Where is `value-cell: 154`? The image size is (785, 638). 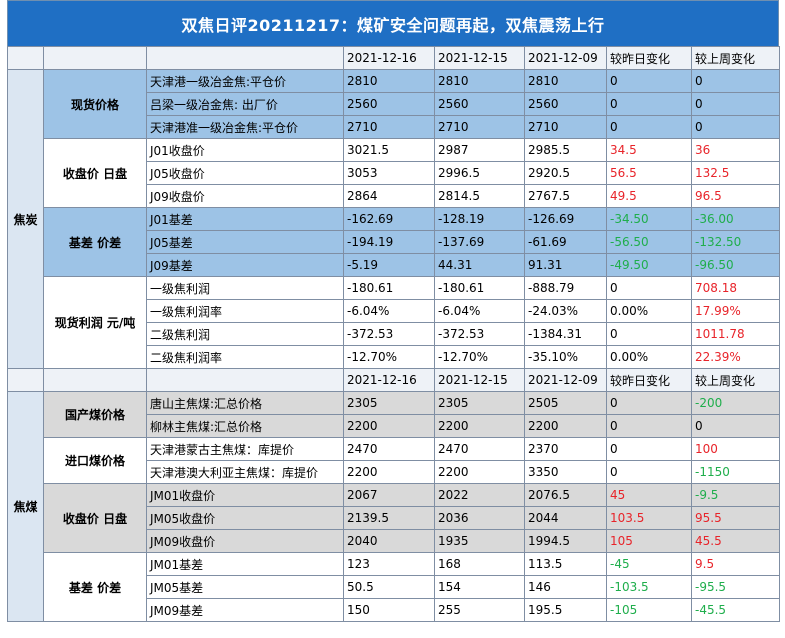
value-cell: 154 is located at coordinates (479, 587).